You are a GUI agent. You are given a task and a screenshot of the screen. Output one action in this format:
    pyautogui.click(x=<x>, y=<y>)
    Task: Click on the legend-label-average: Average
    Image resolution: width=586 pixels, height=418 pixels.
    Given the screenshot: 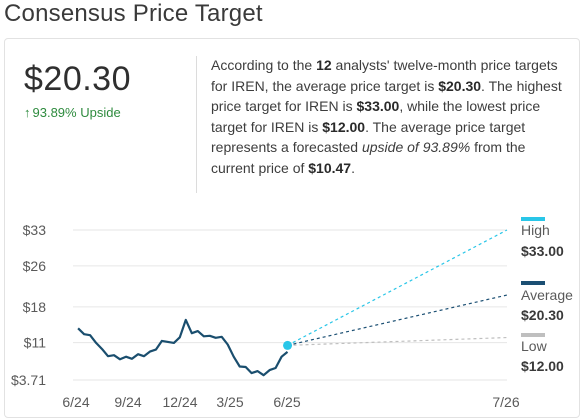 What is the action you would take?
    pyautogui.click(x=547, y=295)
    